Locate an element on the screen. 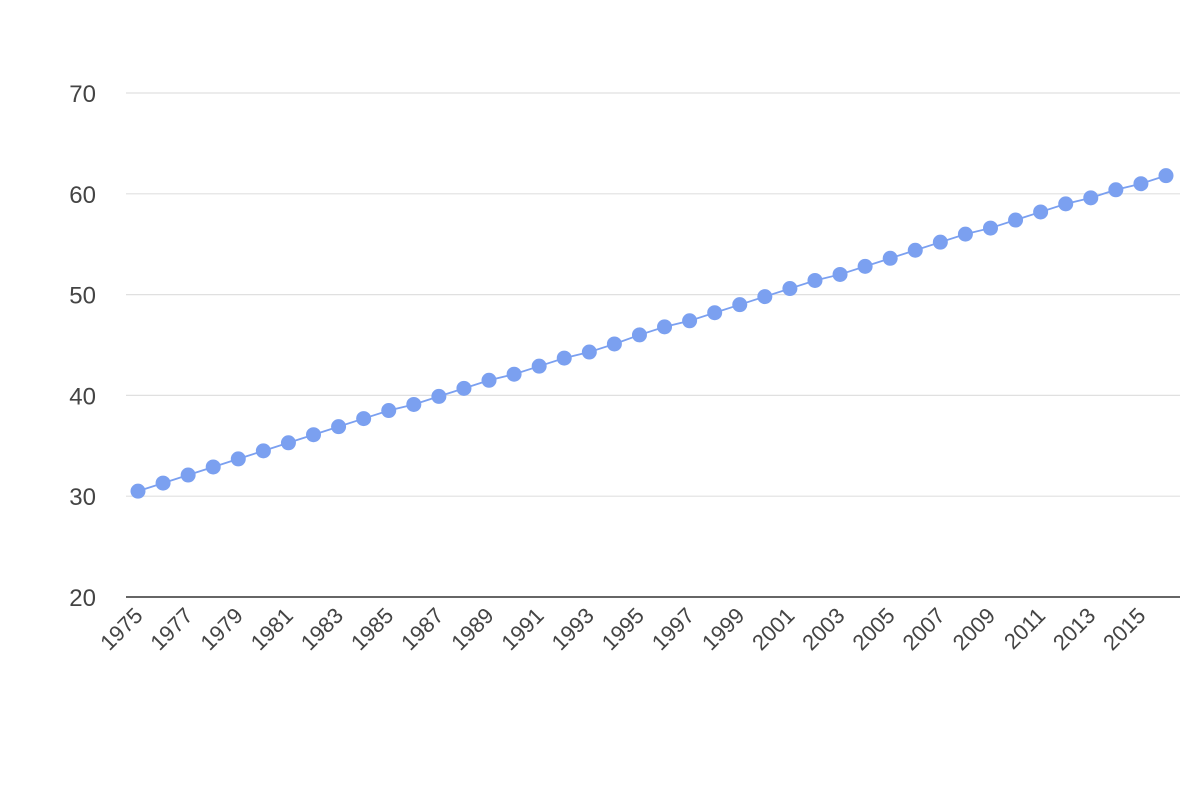 The width and height of the screenshot is (1200, 805). x-tick-label: 2013 is located at coordinates (1074, 629).